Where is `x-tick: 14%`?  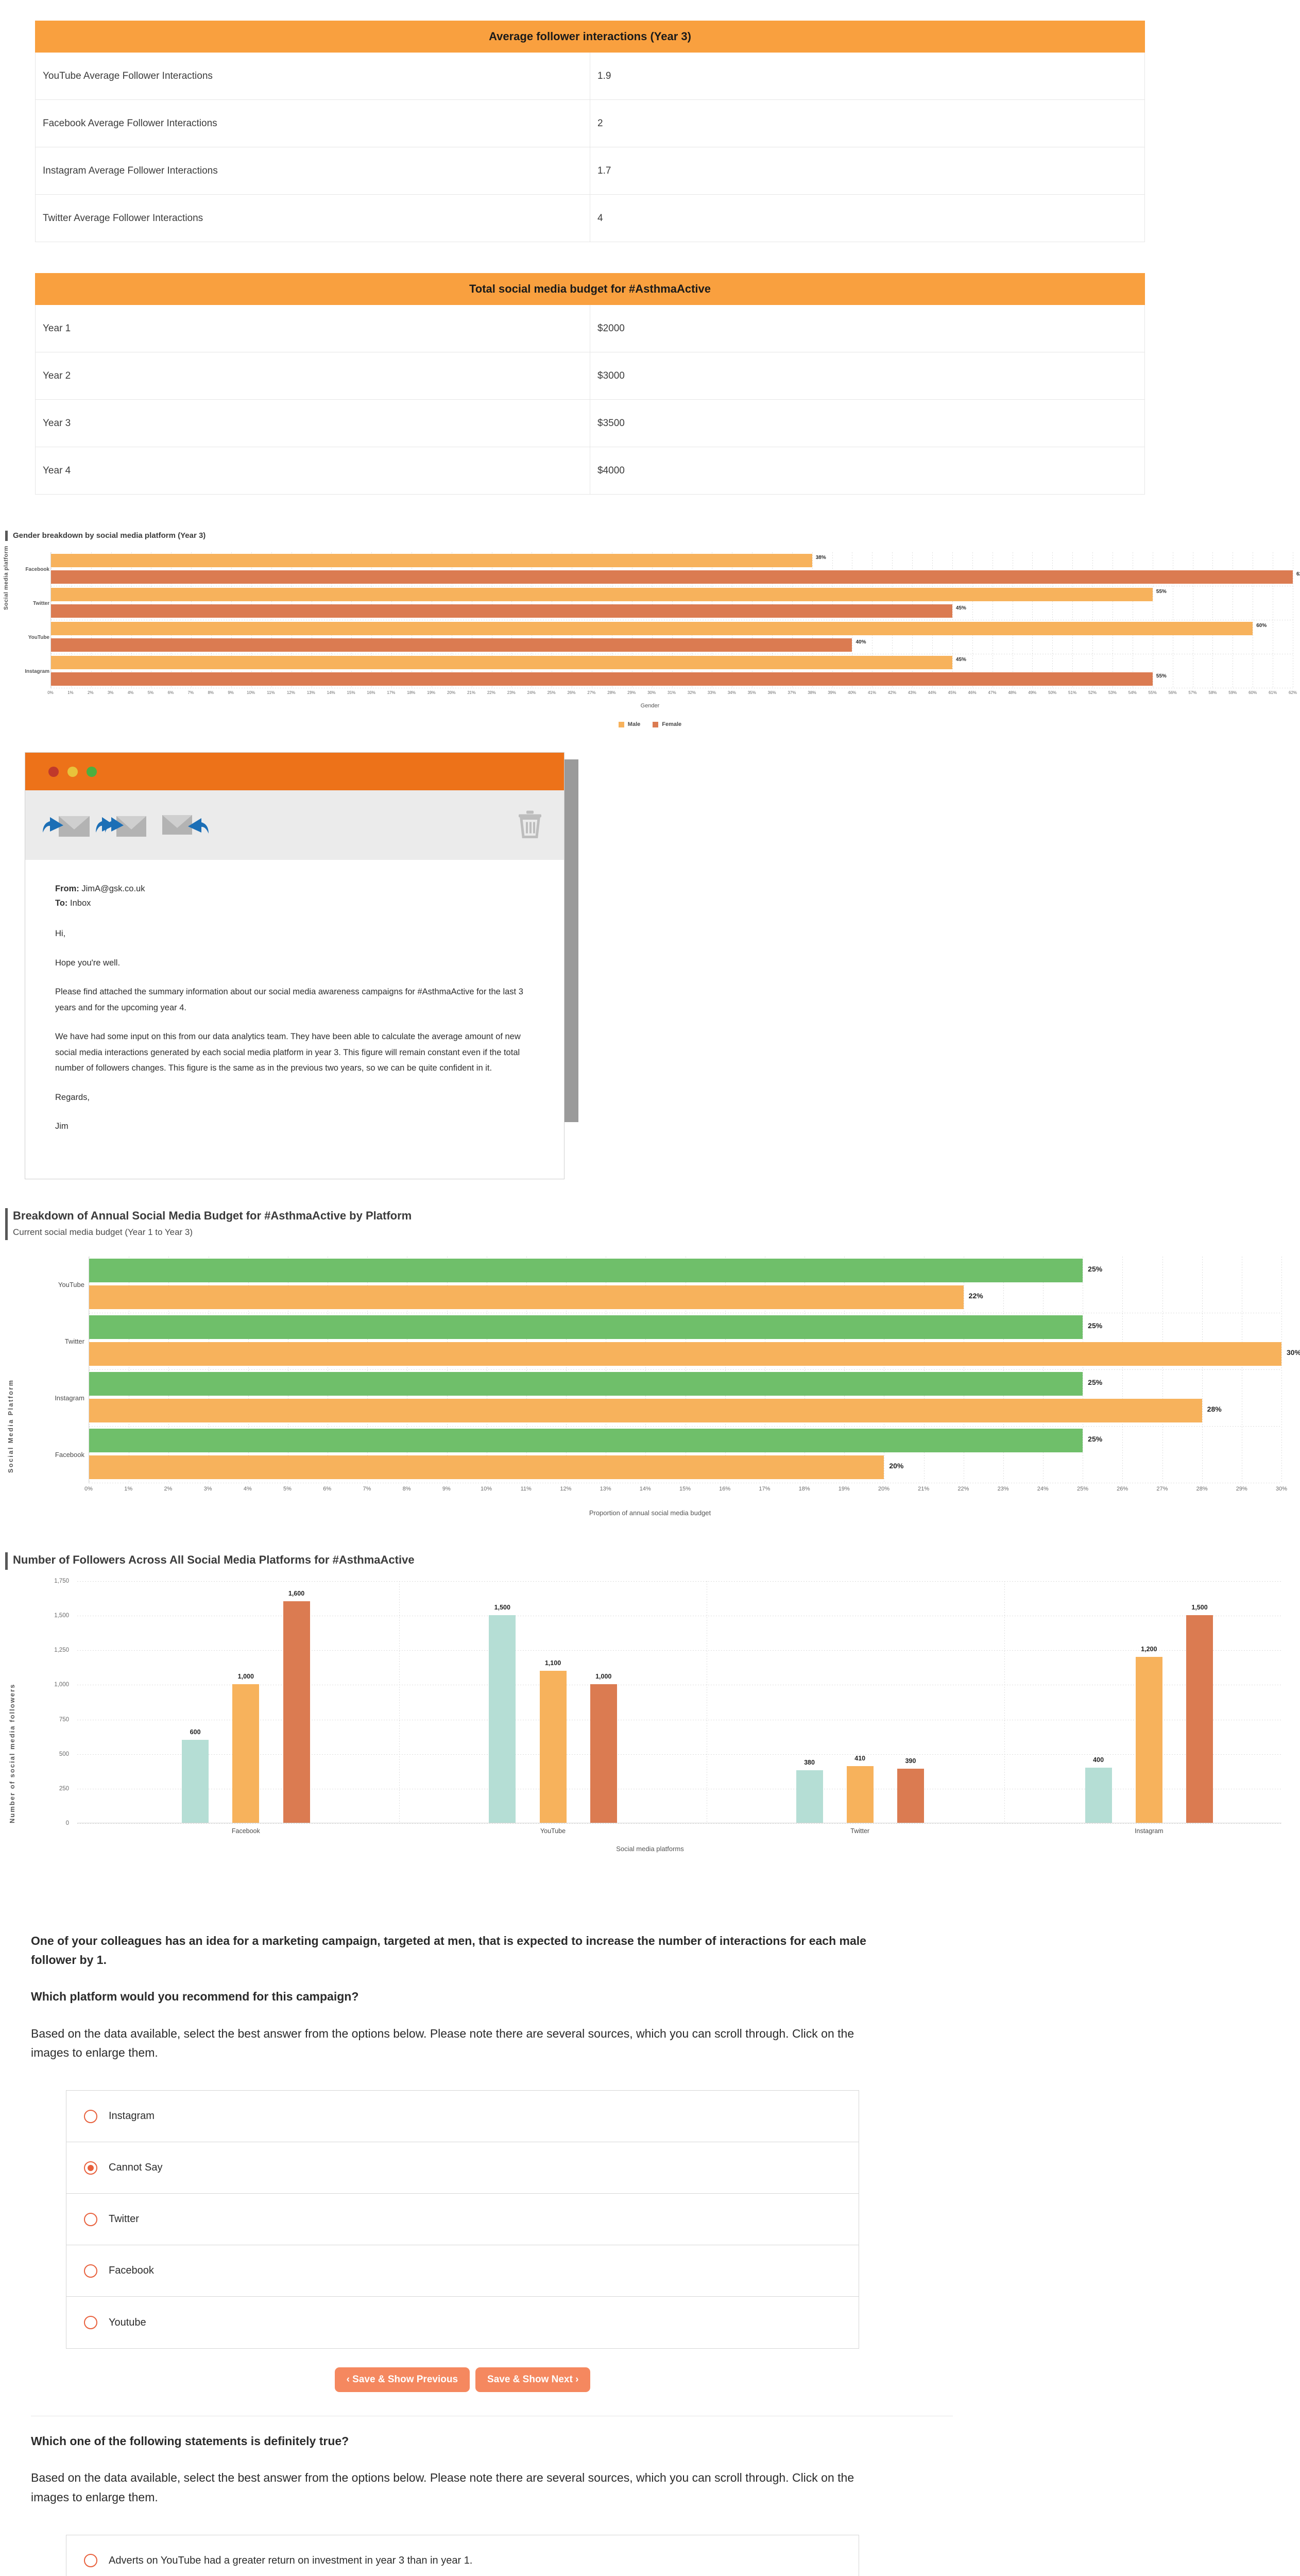
x-tick: 14% is located at coordinates (331, 693).